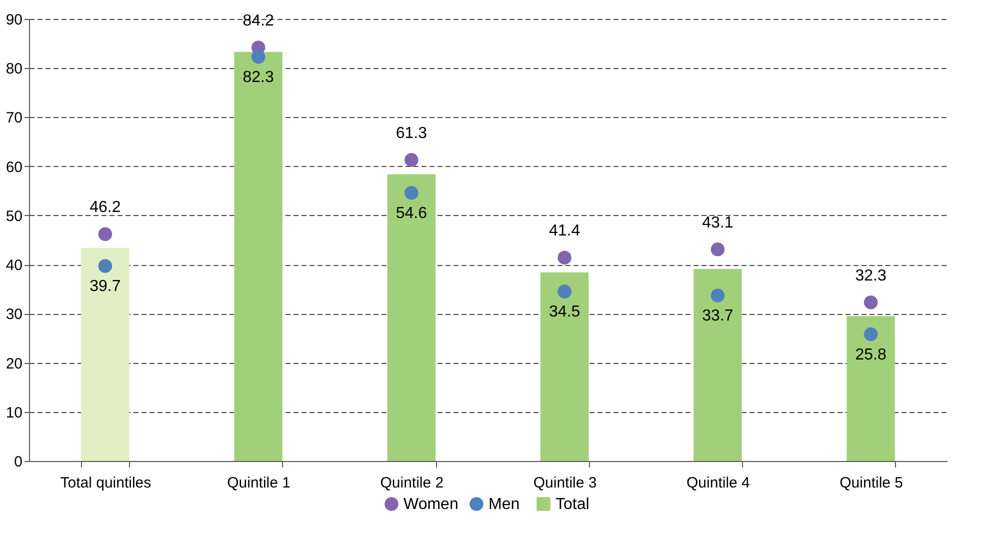 This screenshot has height=536, width=982. Describe the element at coordinates (564, 231) in the screenshot. I see `data-label: 41.4` at that location.